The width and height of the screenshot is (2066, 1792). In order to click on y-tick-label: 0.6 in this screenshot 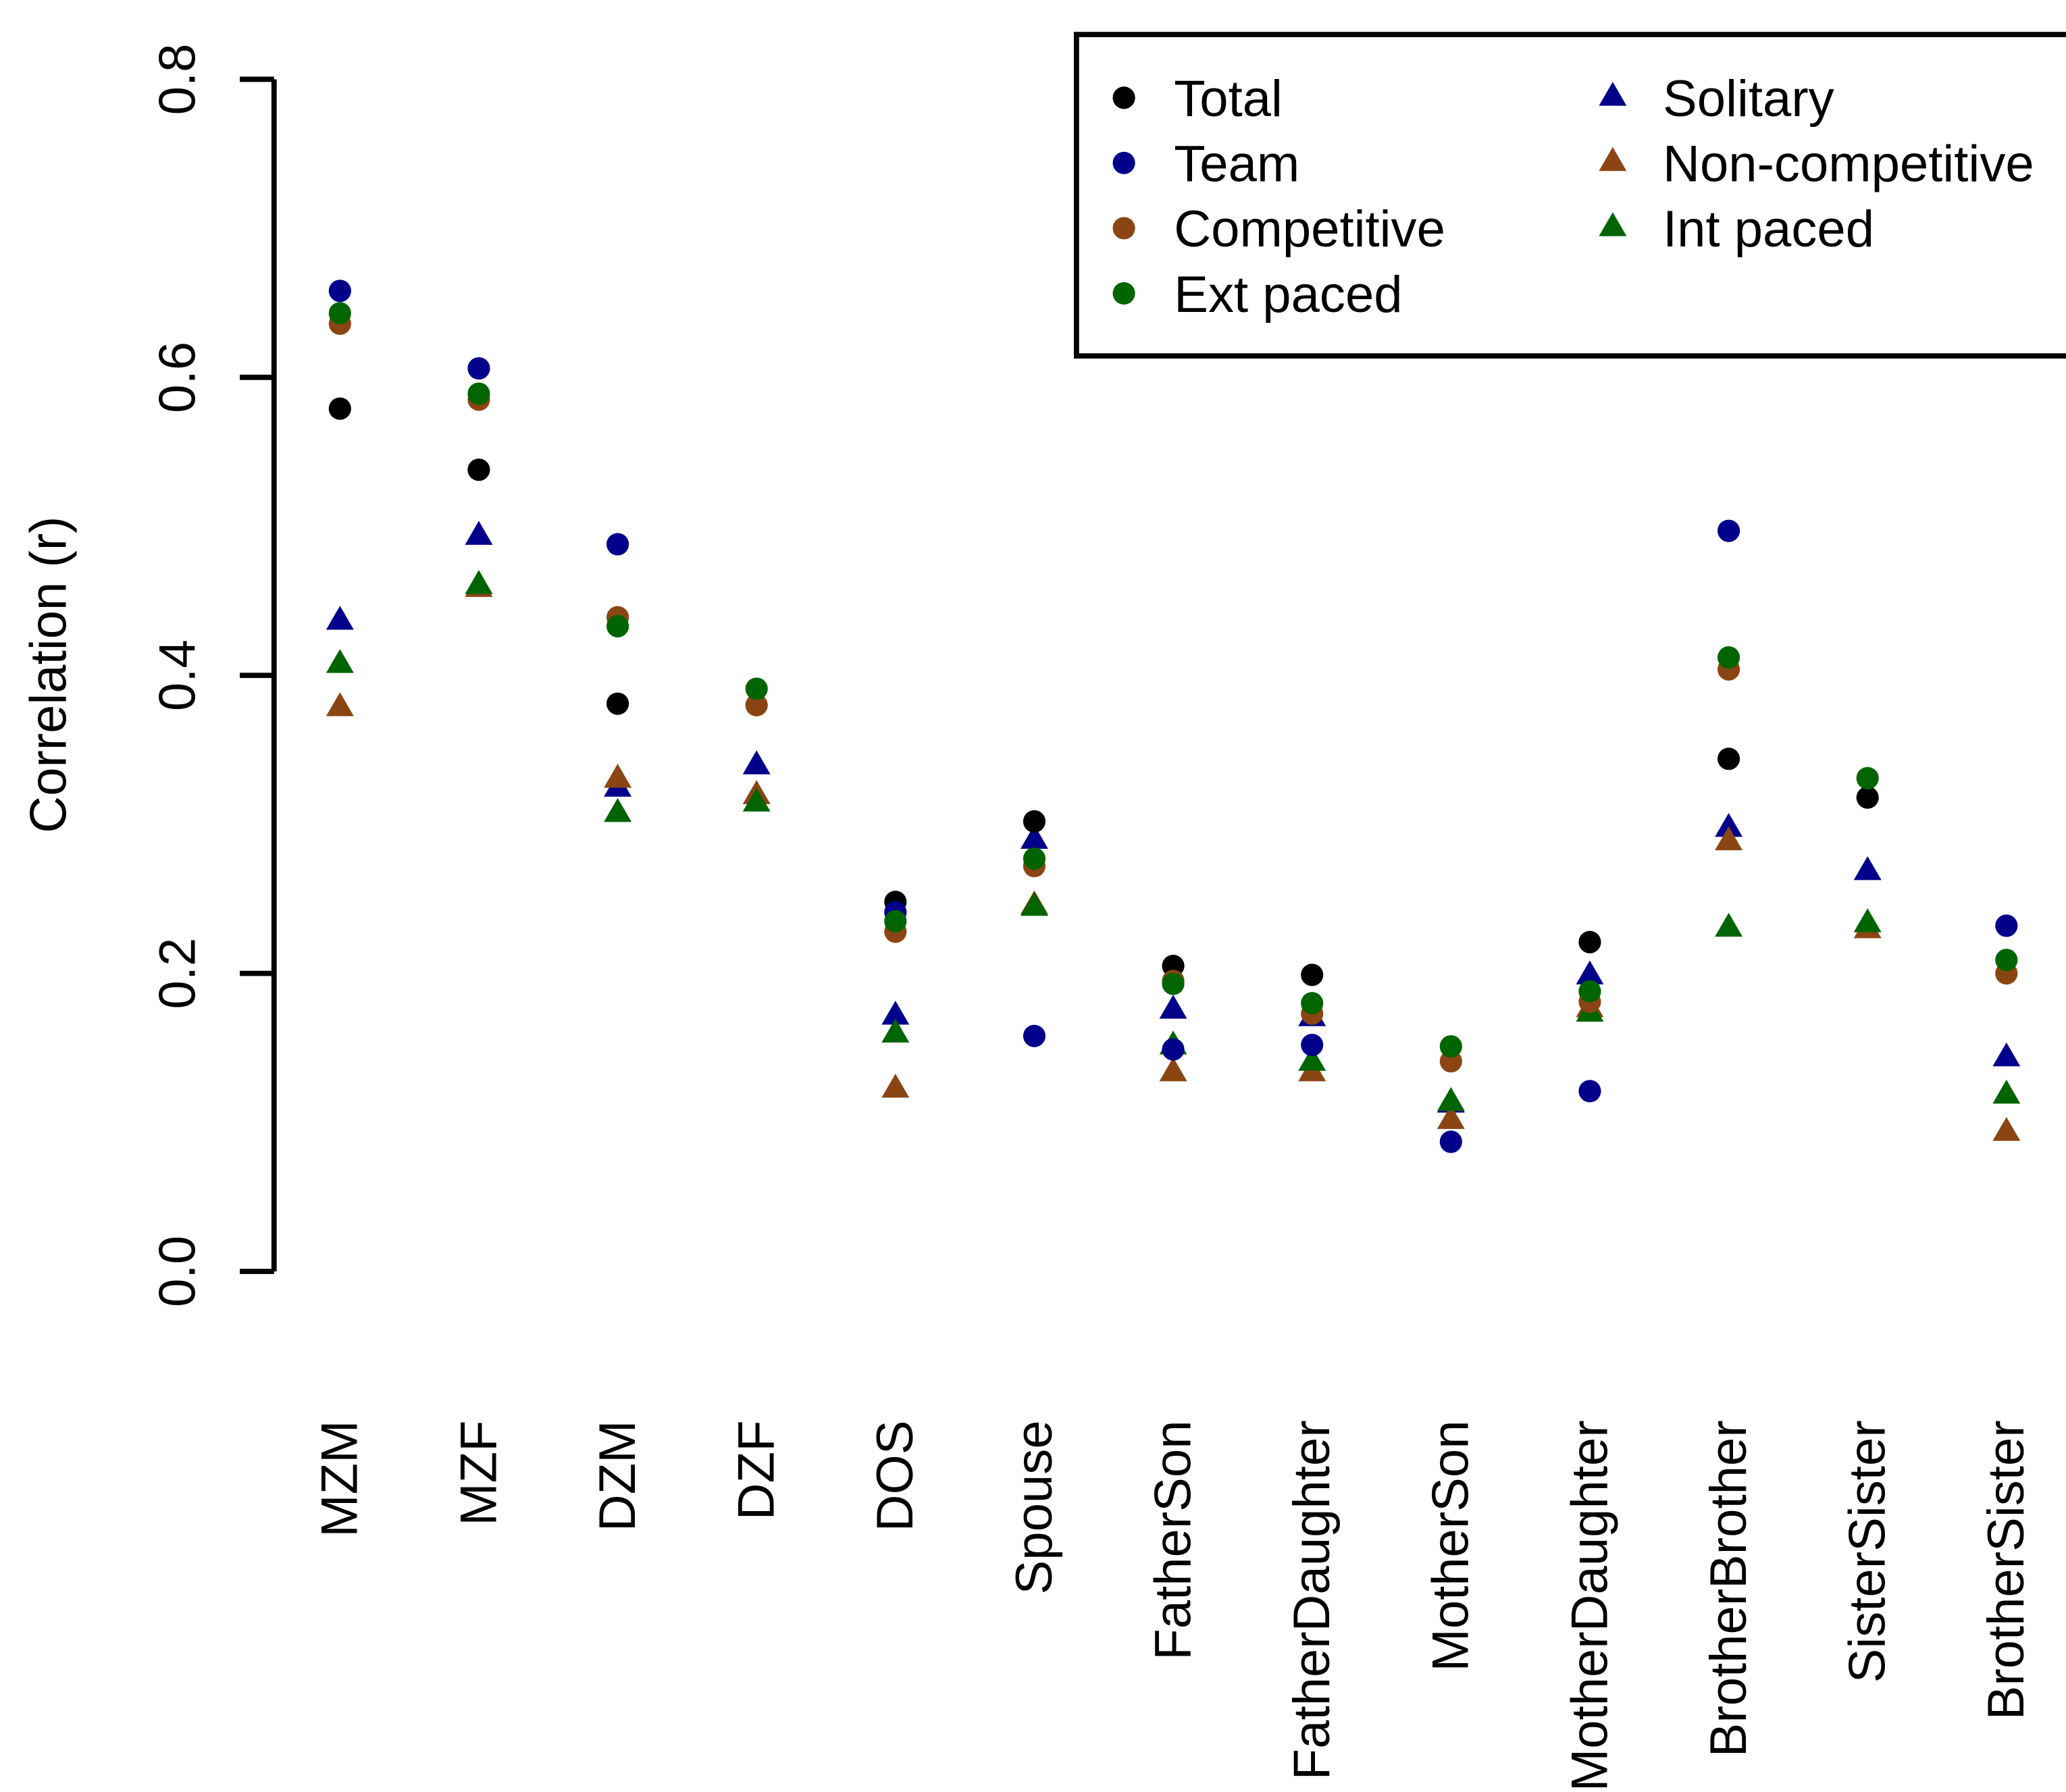, I will do `click(178, 377)`.